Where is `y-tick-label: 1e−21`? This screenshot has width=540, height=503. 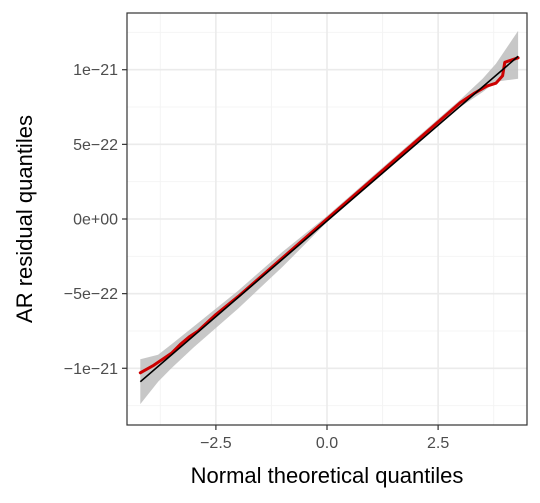 y-tick-label: 1e−21 is located at coordinates (95, 70).